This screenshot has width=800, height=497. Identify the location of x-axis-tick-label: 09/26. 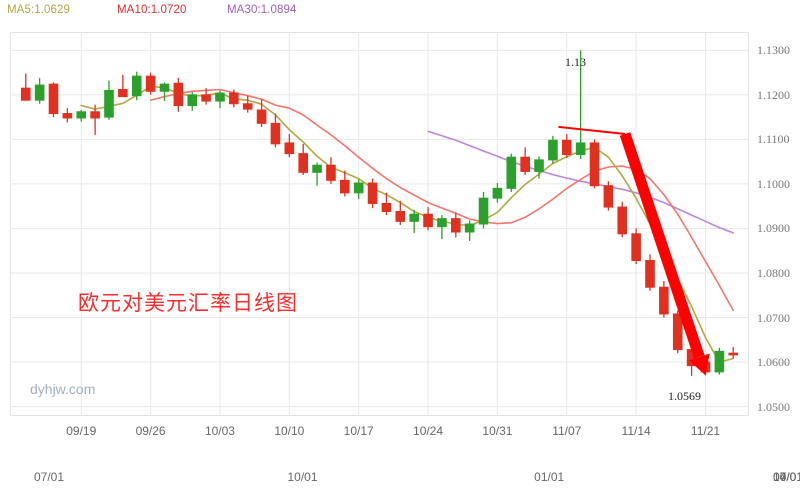
(150, 431).